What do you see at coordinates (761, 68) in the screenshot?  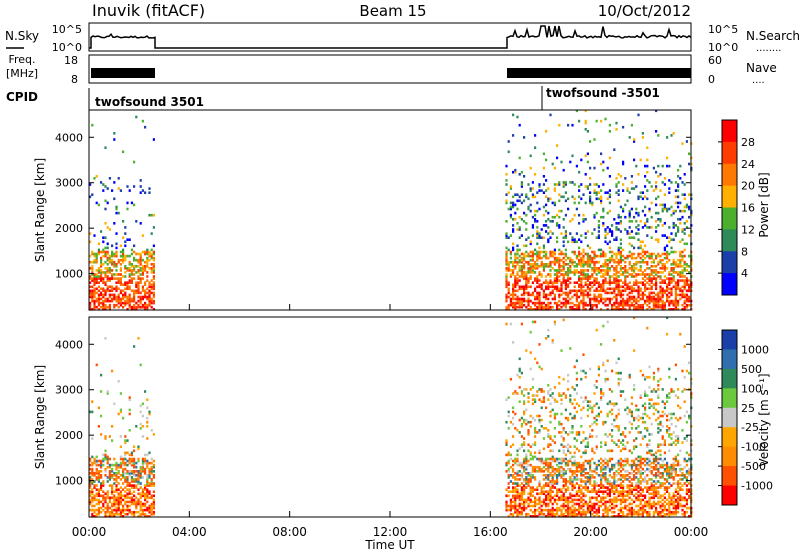 I see `nave-label: Nave` at bounding box center [761, 68].